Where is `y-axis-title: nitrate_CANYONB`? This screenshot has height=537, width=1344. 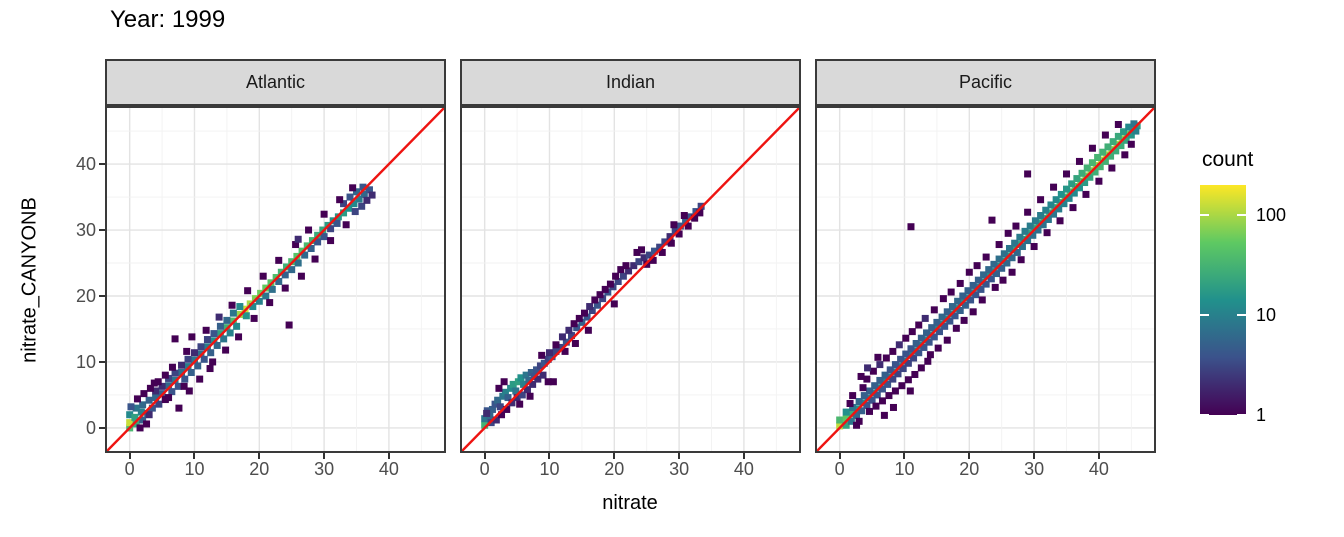
y-axis-title: nitrate_CANYONB is located at coordinates (29, 280).